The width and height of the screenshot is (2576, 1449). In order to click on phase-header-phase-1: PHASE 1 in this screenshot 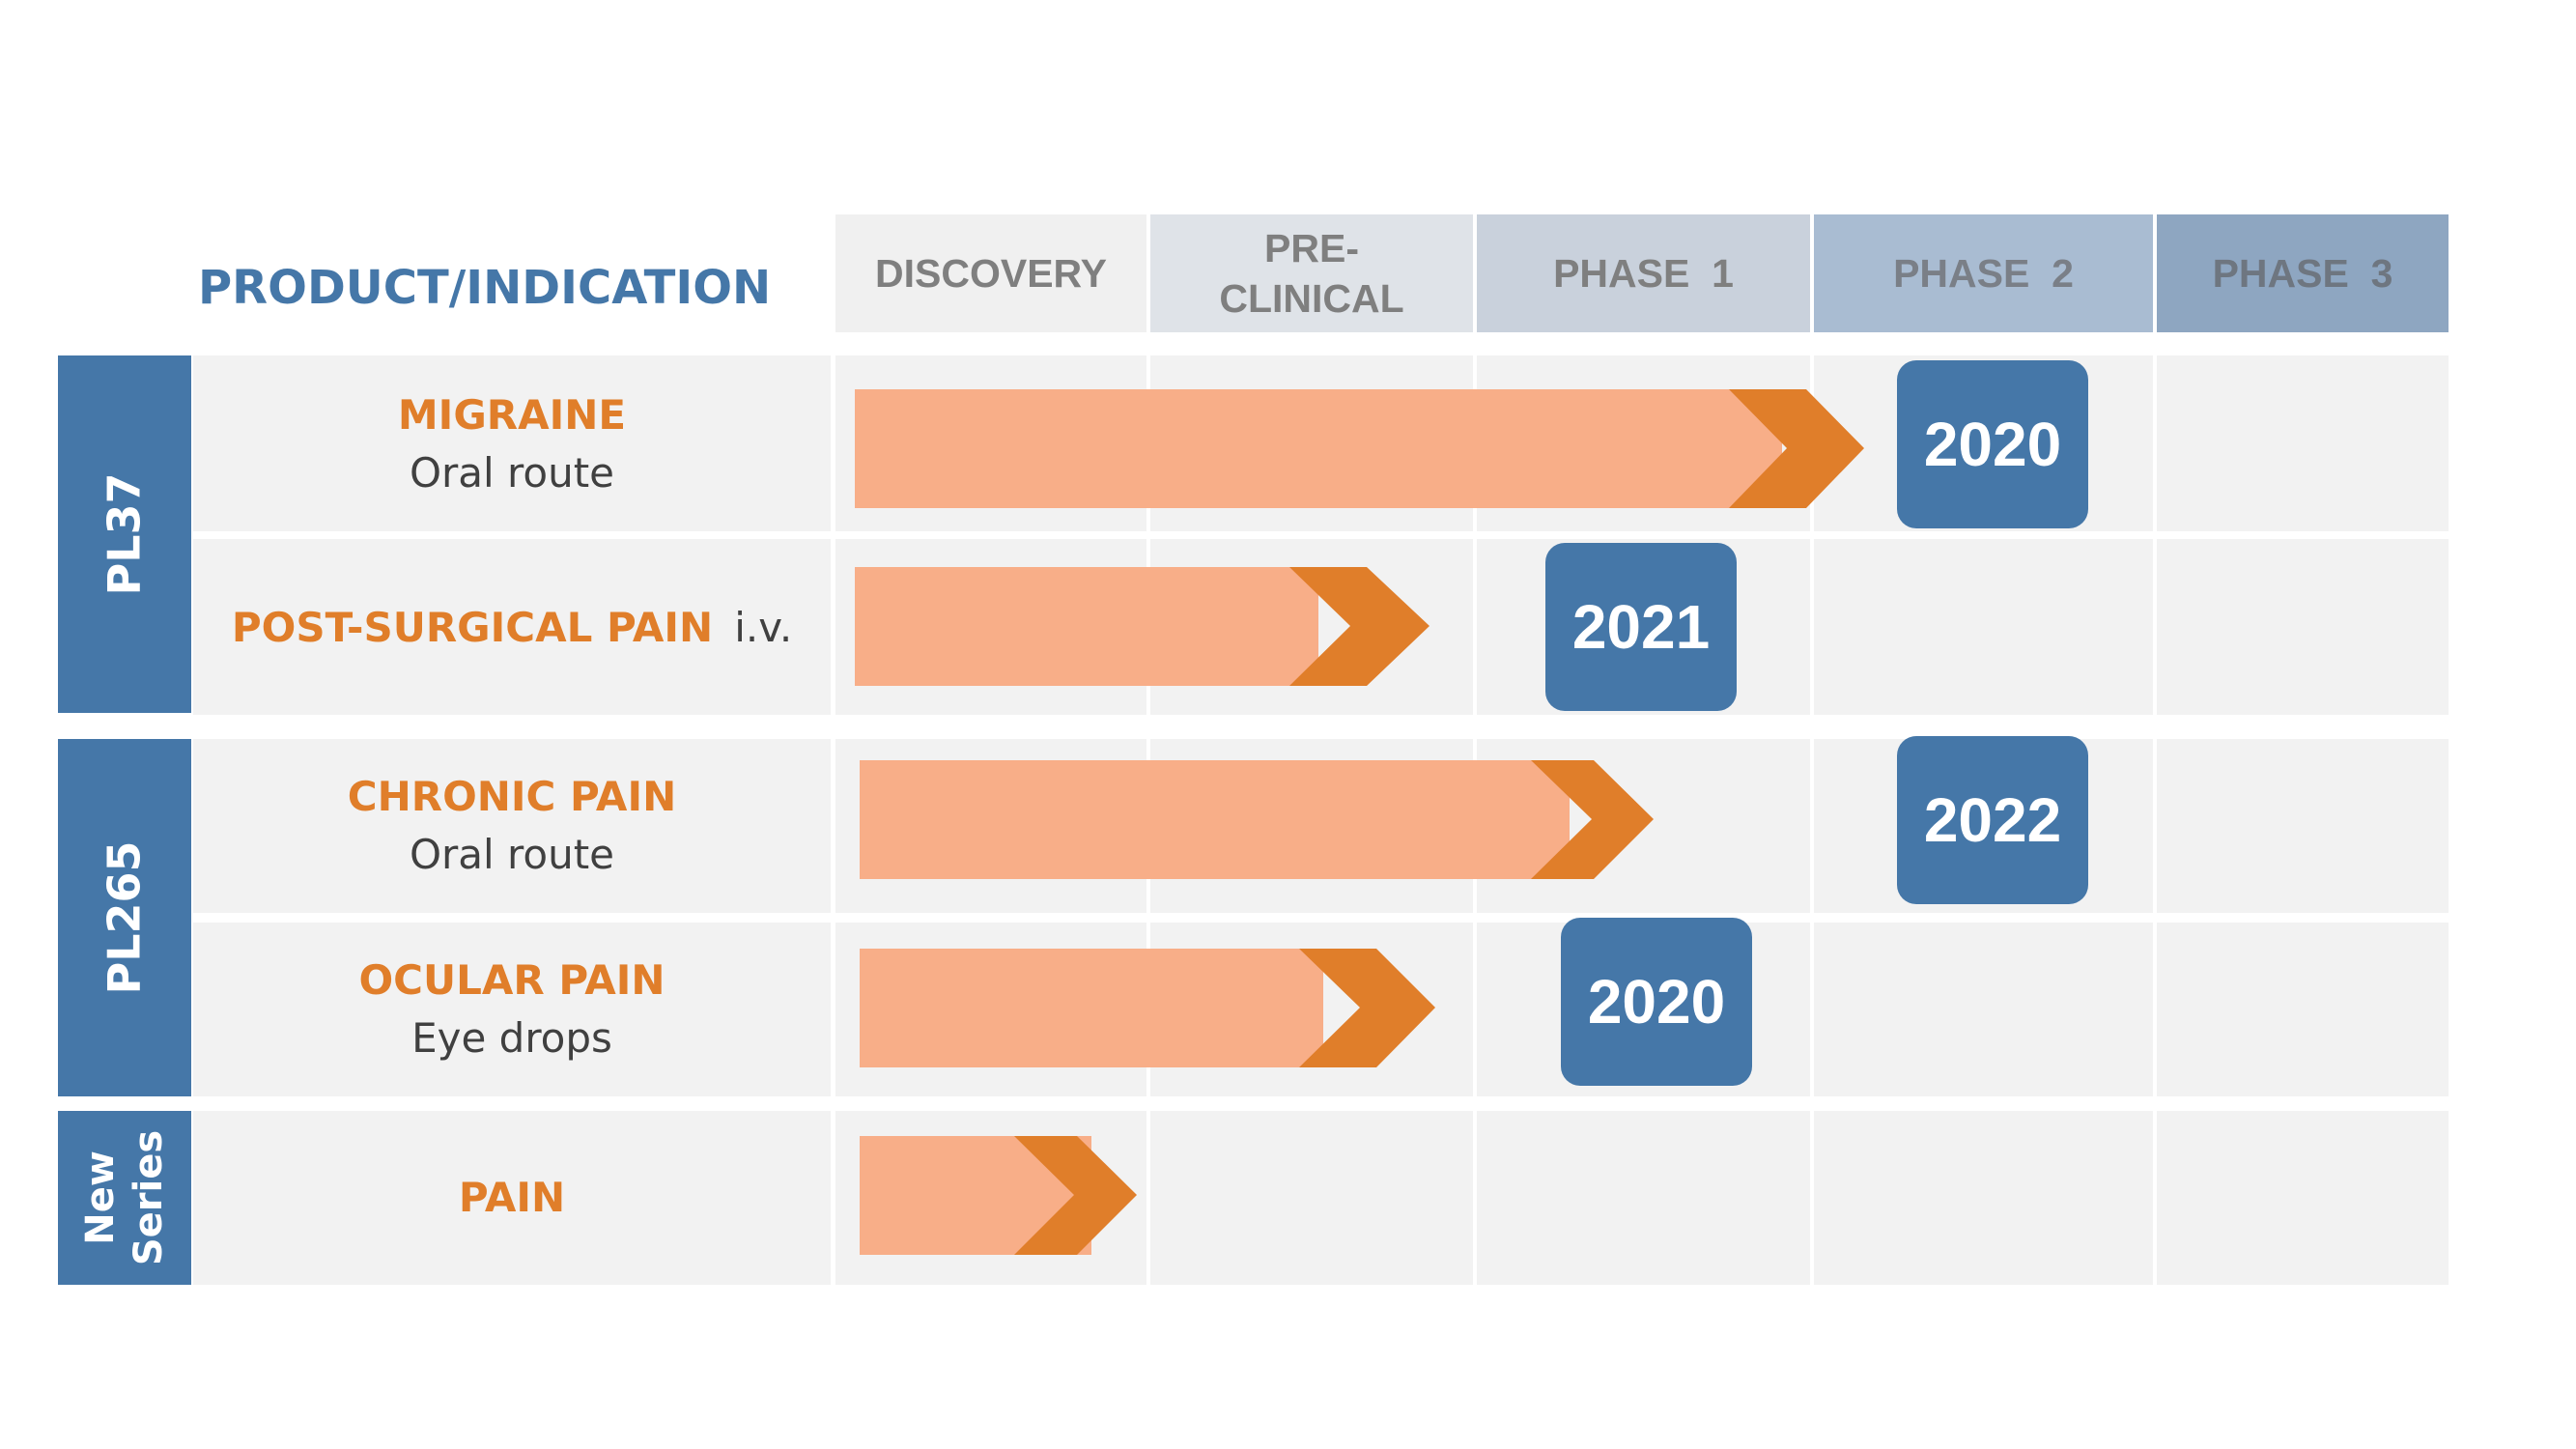, I will do `click(1643, 273)`.